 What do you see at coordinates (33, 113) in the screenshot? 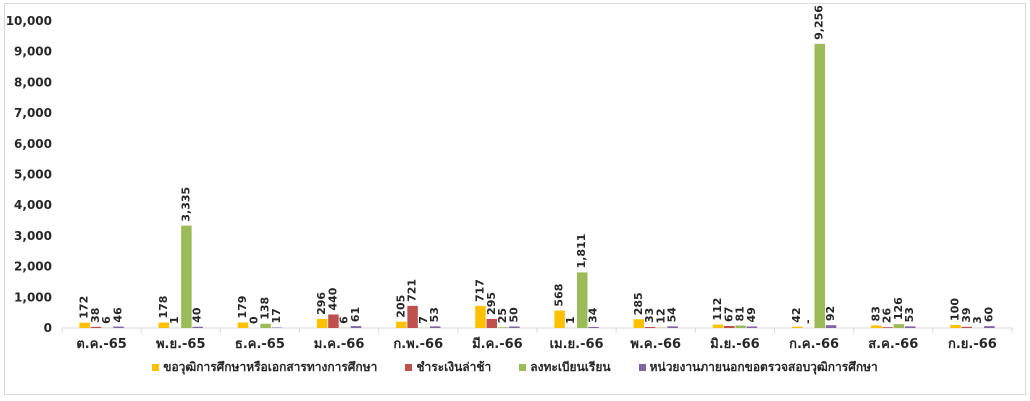
I see `y-tick-label: 7,000` at bounding box center [33, 113].